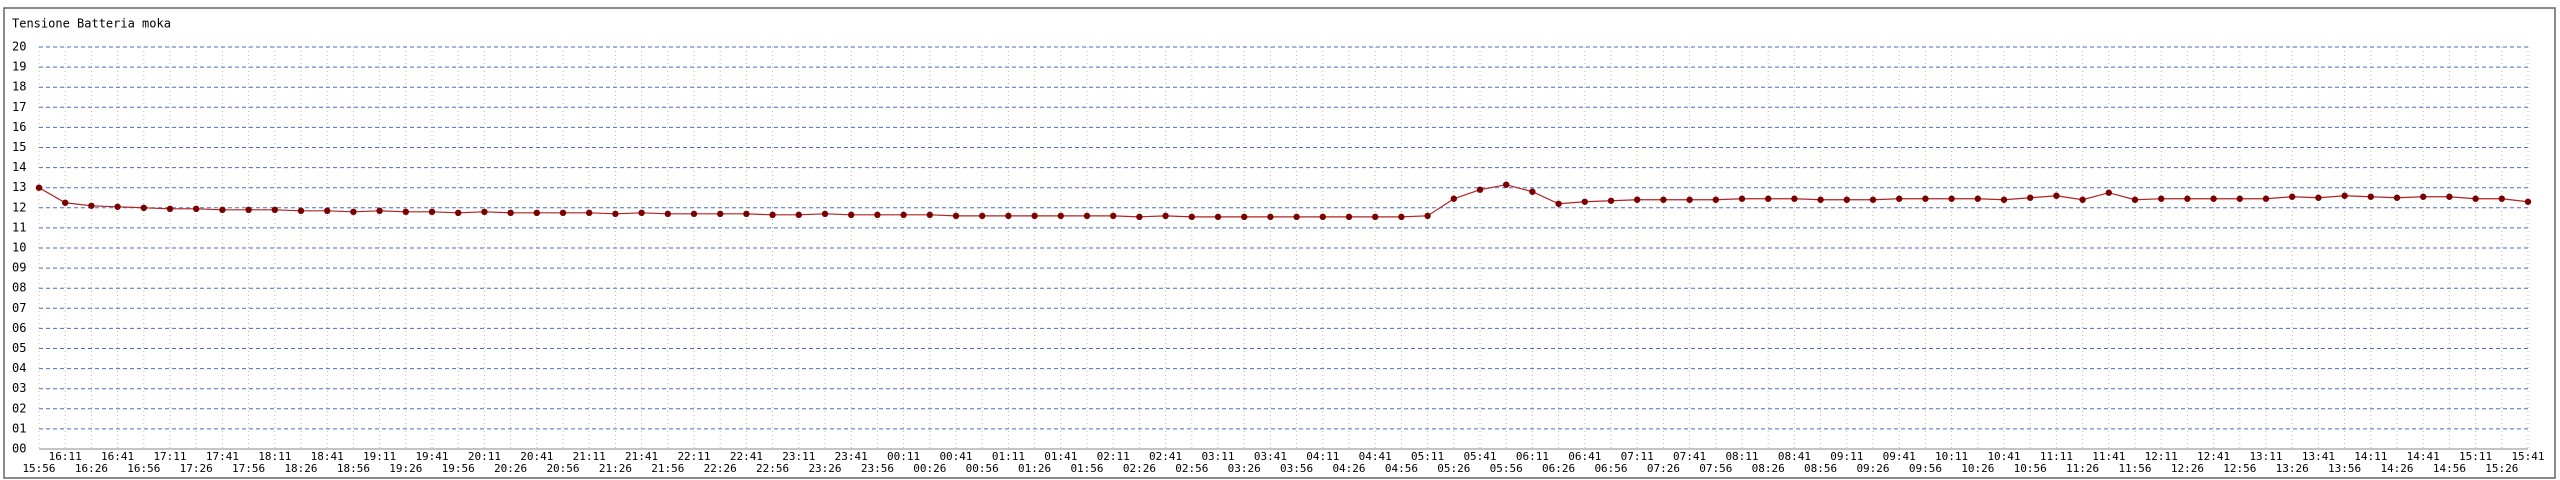  What do you see at coordinates (2501, 468) in the screenshot?
I see `x-tick-label: 15:26` at bounding box center [2501, 468].